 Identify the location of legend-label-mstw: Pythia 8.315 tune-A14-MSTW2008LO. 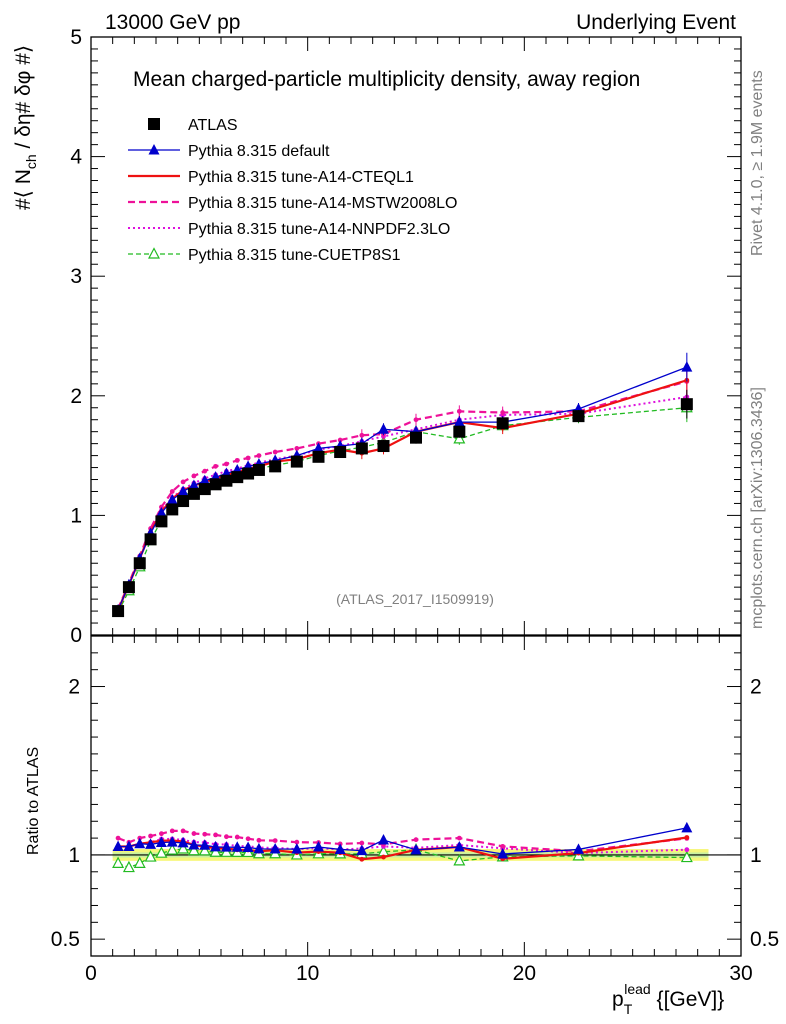
(322, 203).